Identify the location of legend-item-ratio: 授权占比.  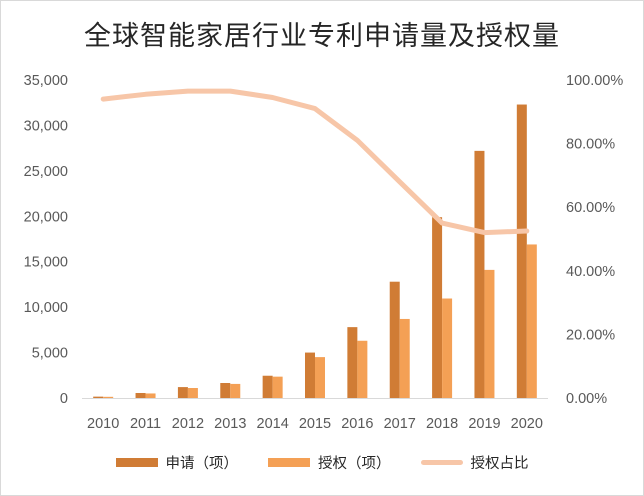
(474, 462).